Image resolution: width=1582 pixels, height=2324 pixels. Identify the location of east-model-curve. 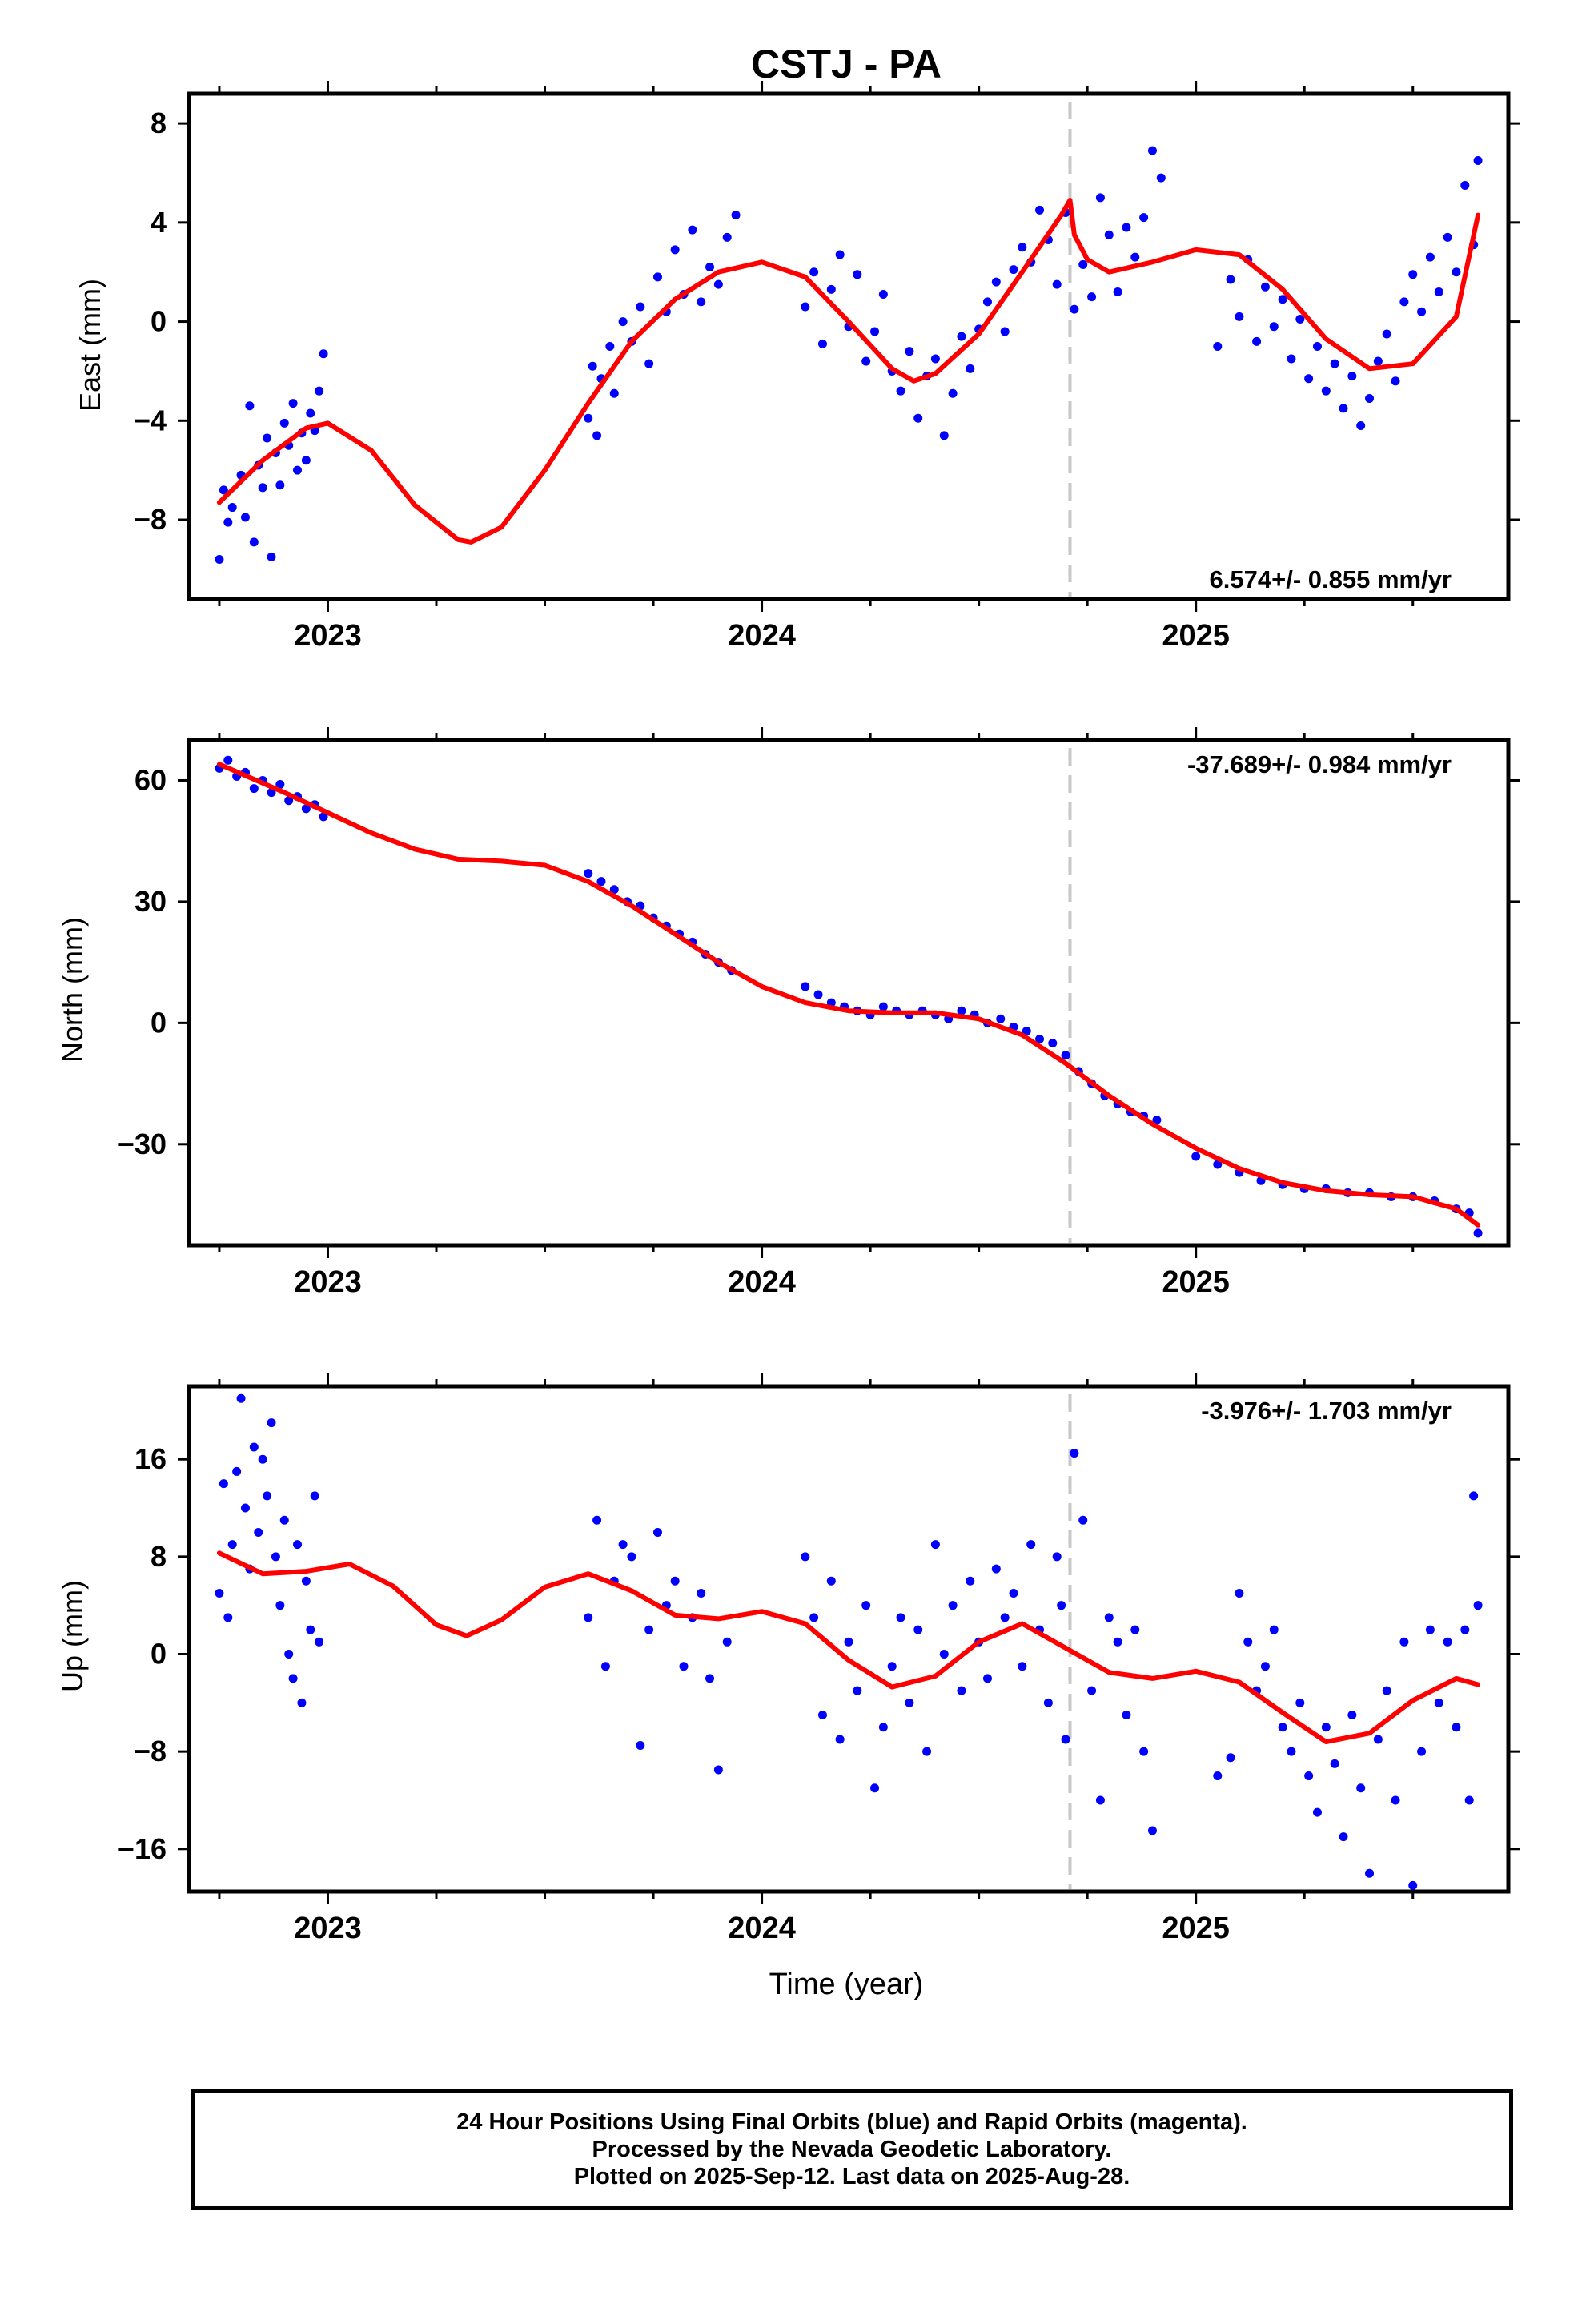
(848, 371).